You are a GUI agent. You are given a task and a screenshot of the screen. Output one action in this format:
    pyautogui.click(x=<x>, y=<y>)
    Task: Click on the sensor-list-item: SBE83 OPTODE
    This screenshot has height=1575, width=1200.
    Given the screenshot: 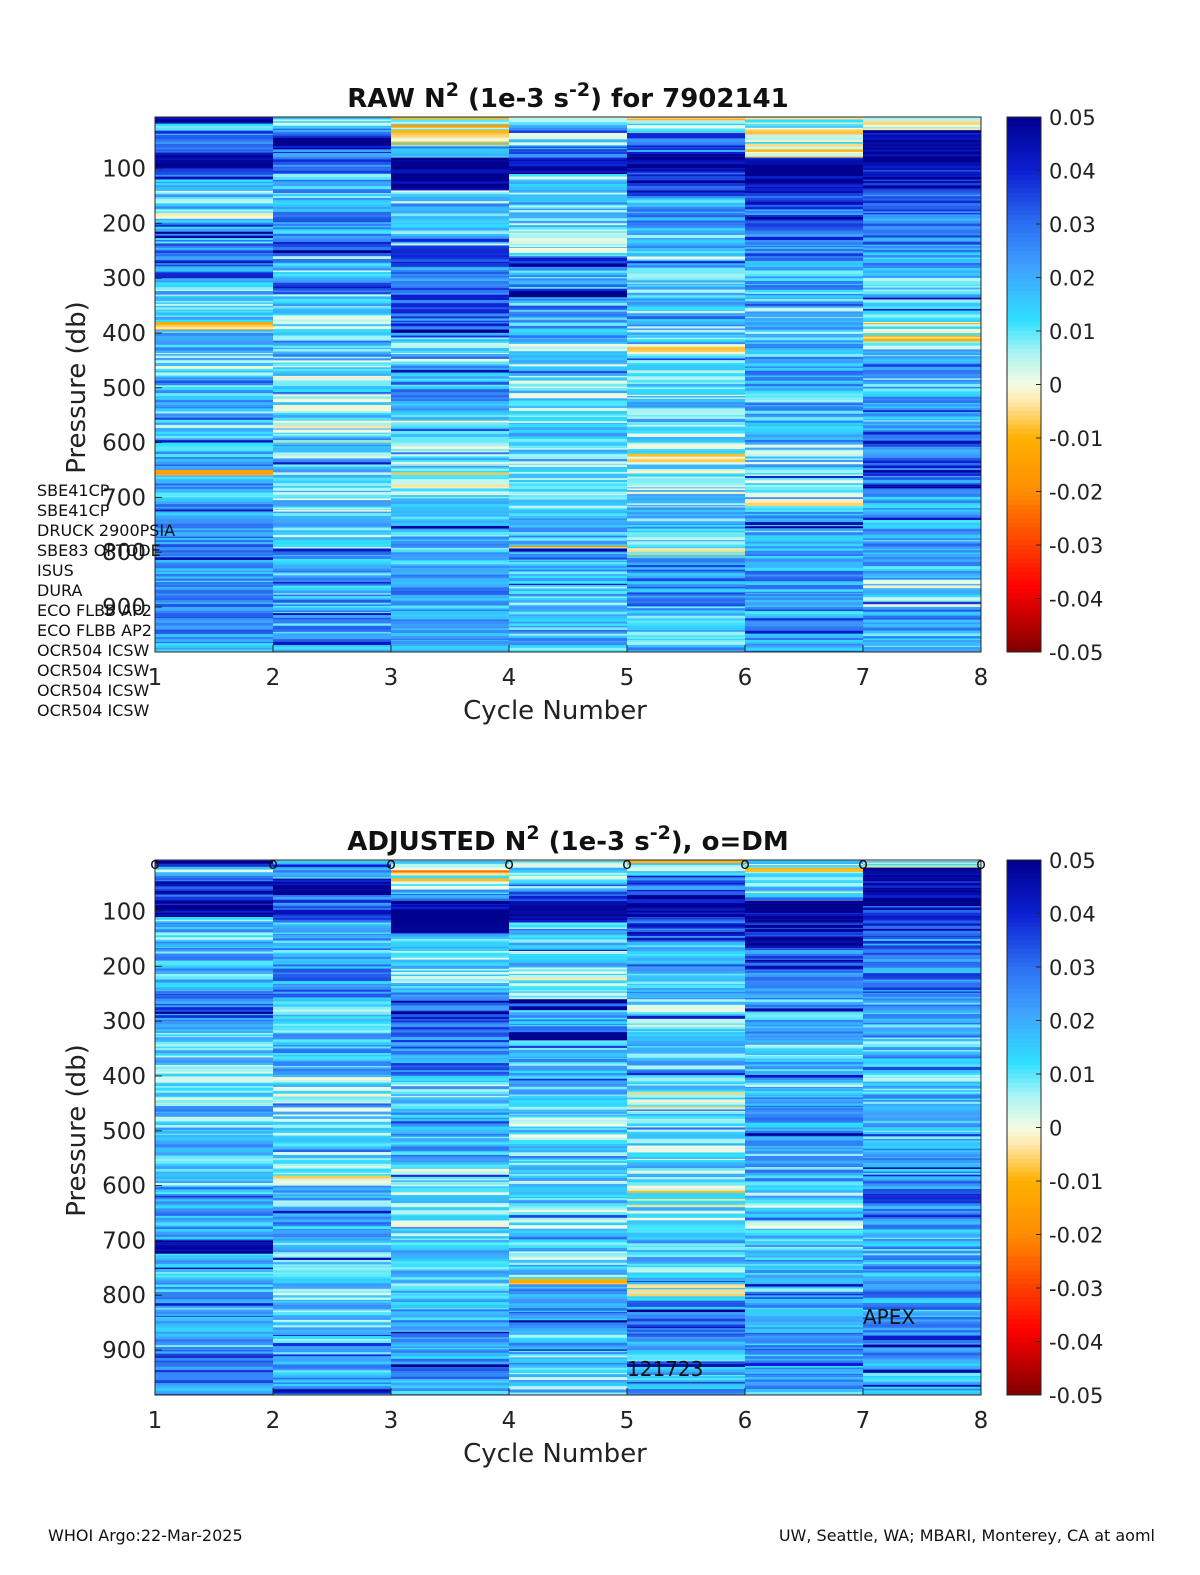 What is the action you would take?
    pyautogui.click(x=99, y=550)
    